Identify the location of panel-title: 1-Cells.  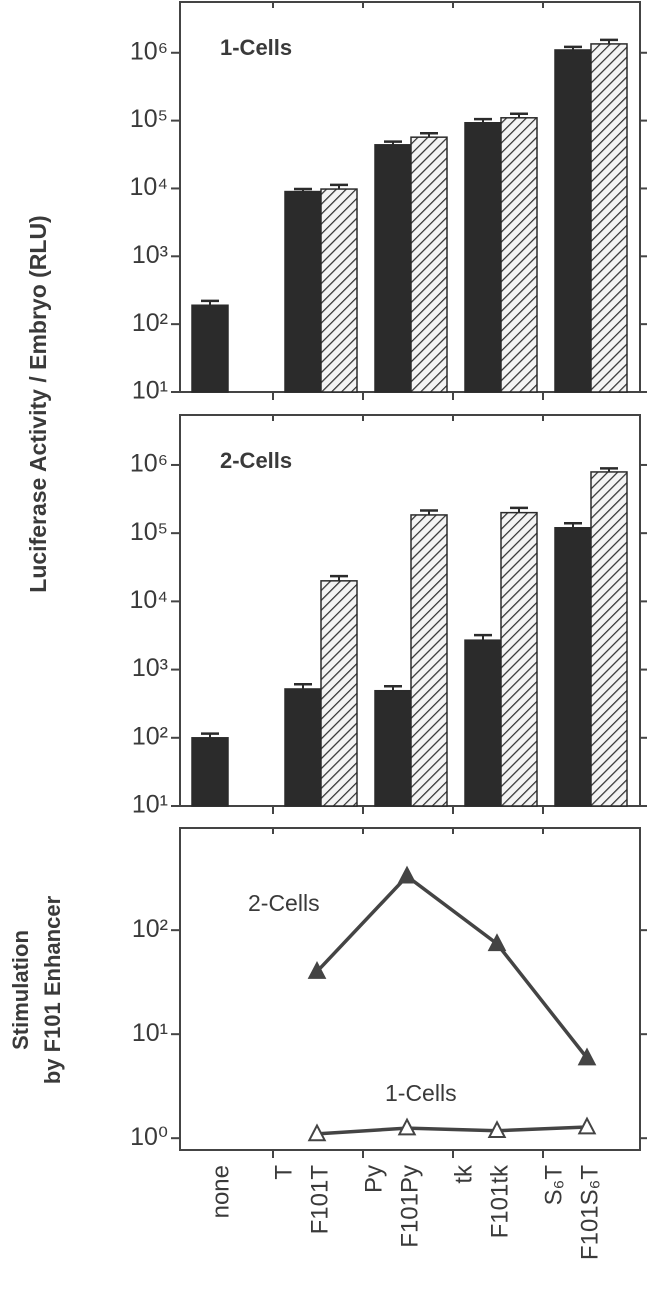
(256, 47).